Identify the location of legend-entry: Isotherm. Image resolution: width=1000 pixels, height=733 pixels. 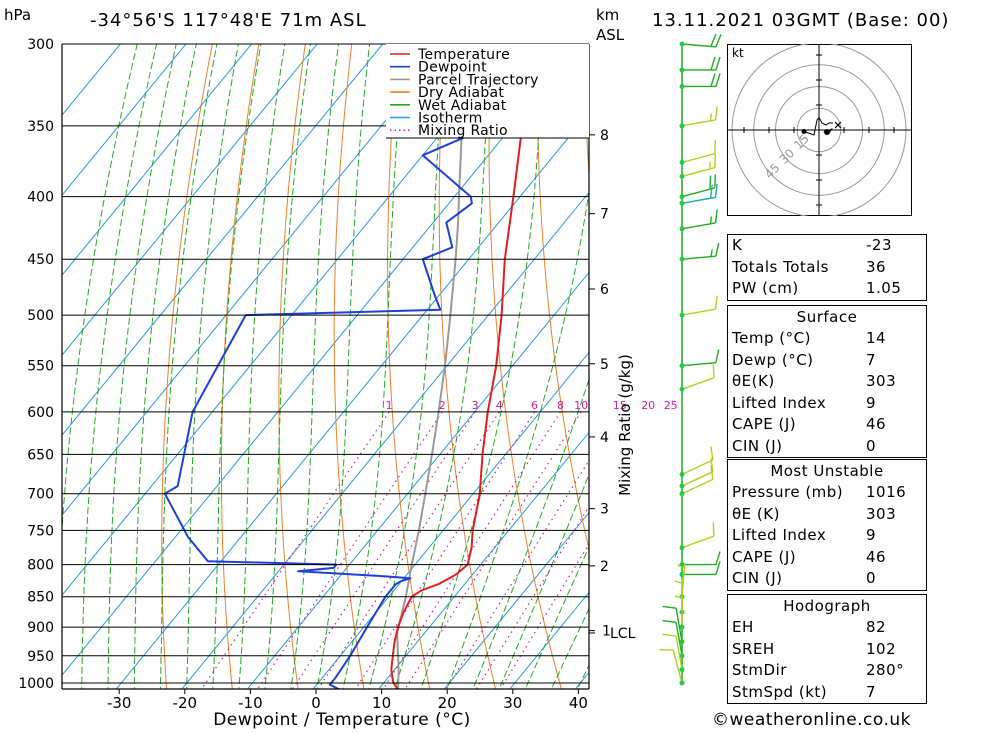
(450, 119).